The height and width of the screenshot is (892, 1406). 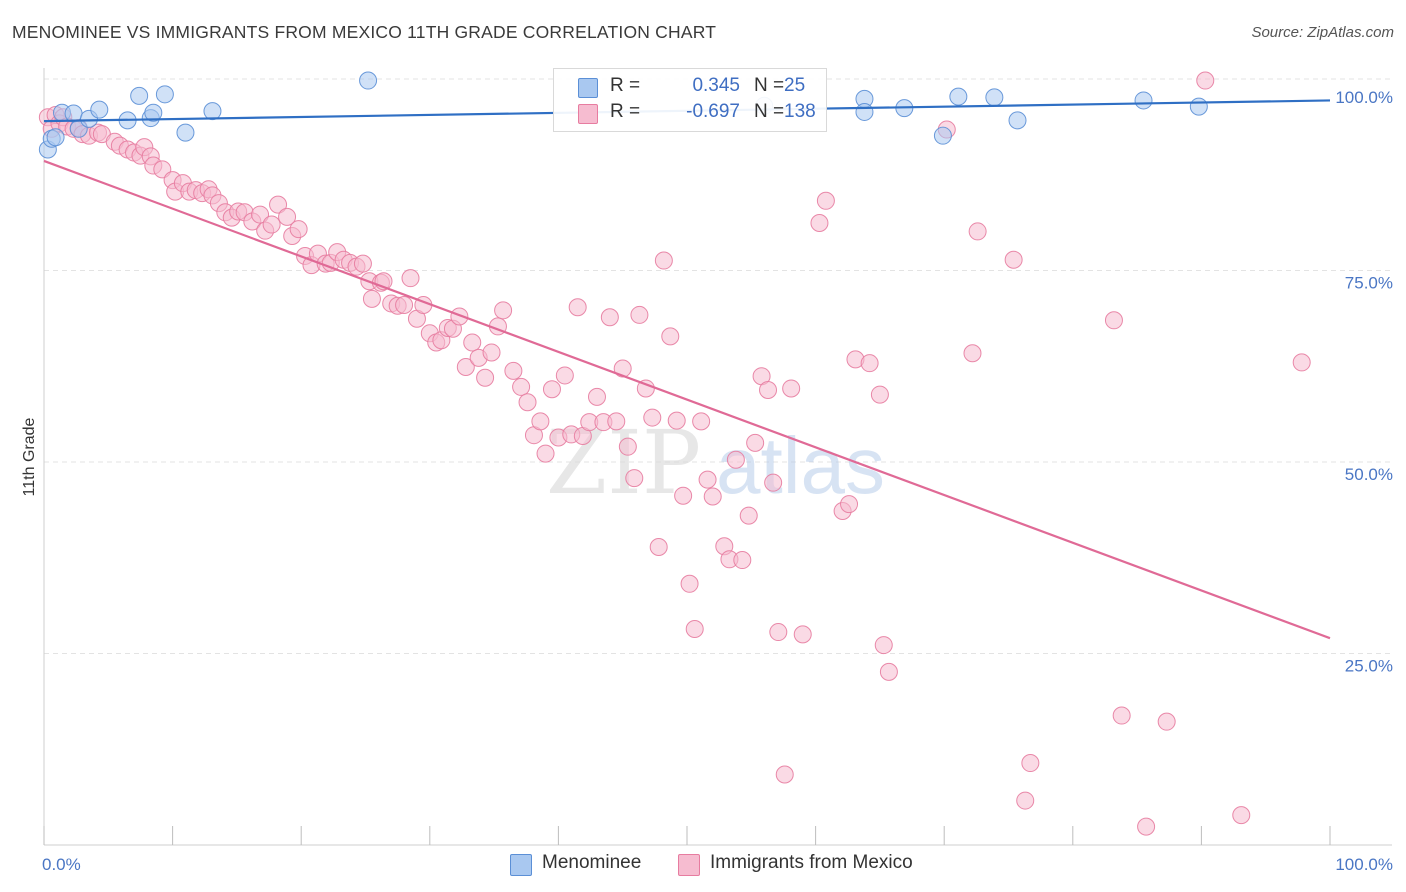 I want to click on mexico-swatch, so click(x=588, y=114).